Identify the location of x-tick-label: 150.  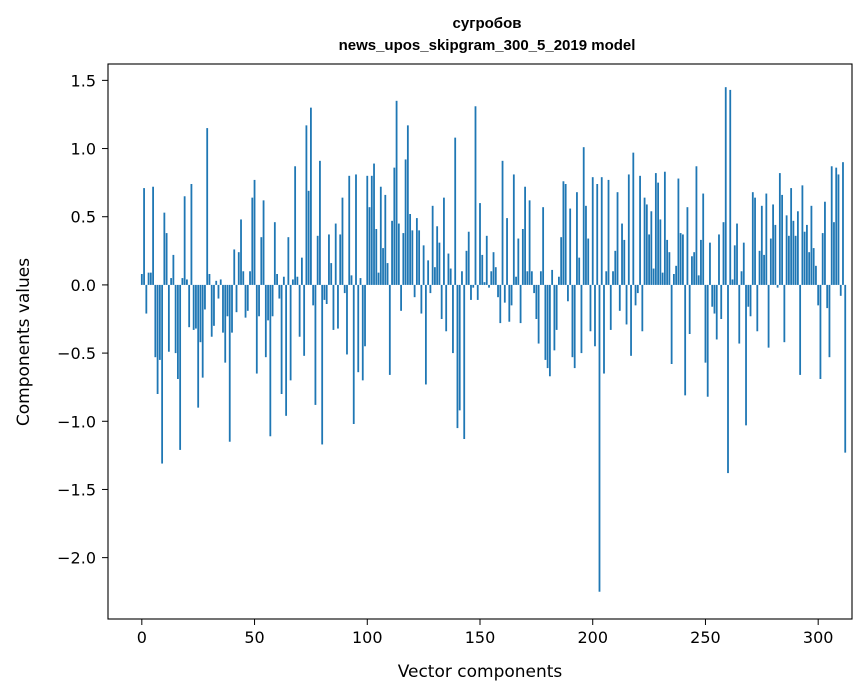
(480, 637).